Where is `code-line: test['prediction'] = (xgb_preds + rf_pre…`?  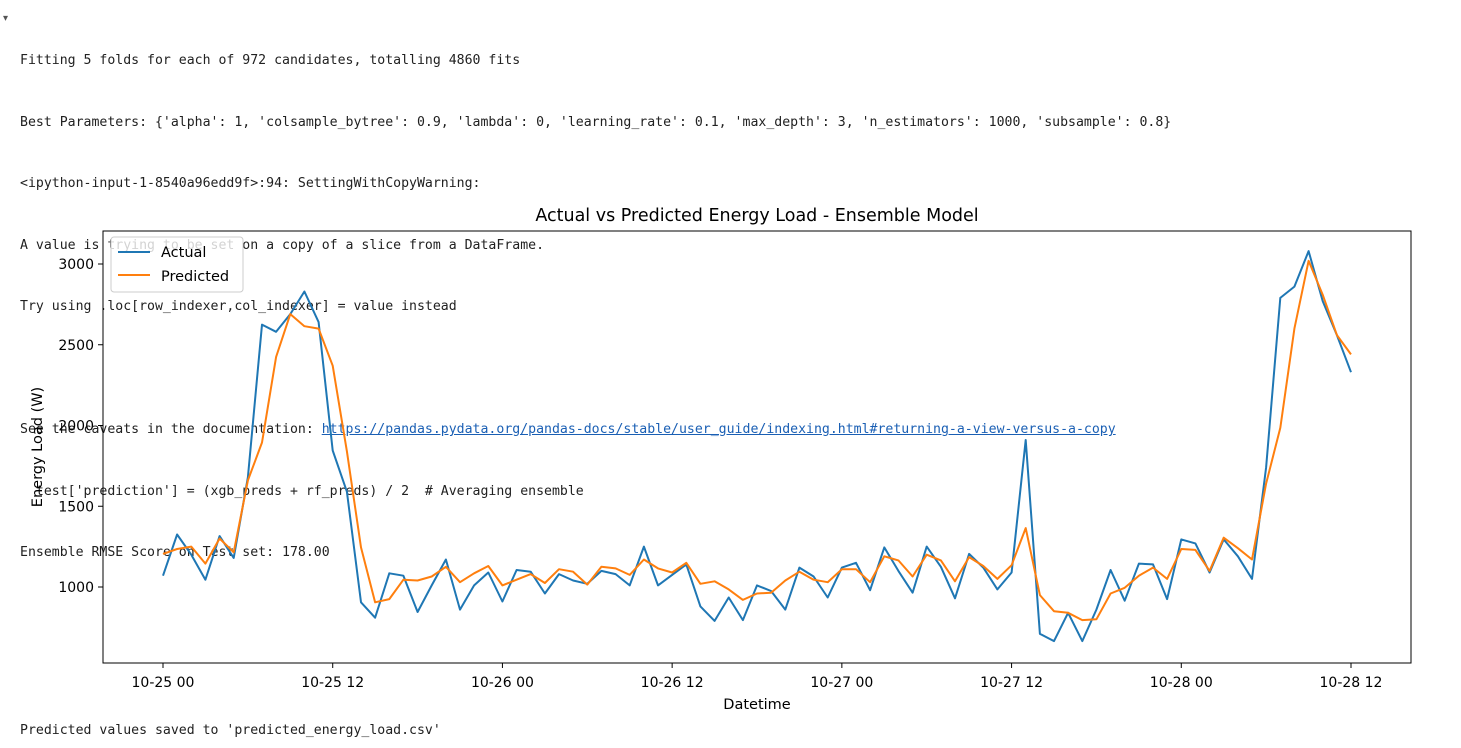 code-line: test['prediction'] = (xgb_preds + rf_pre… is located at coordinates (302, 491).